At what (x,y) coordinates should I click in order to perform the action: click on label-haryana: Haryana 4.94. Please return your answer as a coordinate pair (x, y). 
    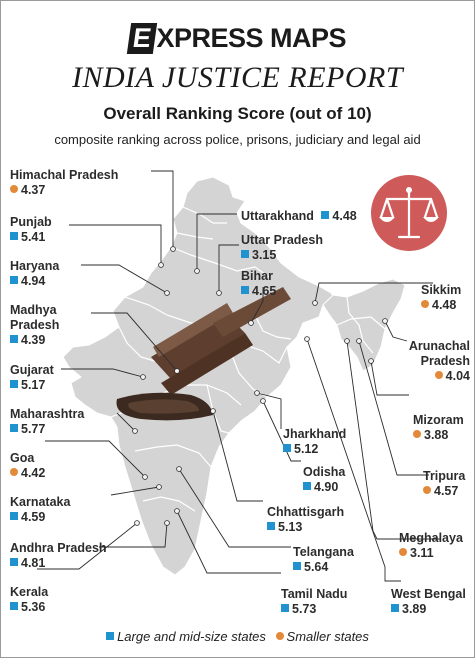
    Looking at the image, I should click on (34, 274).